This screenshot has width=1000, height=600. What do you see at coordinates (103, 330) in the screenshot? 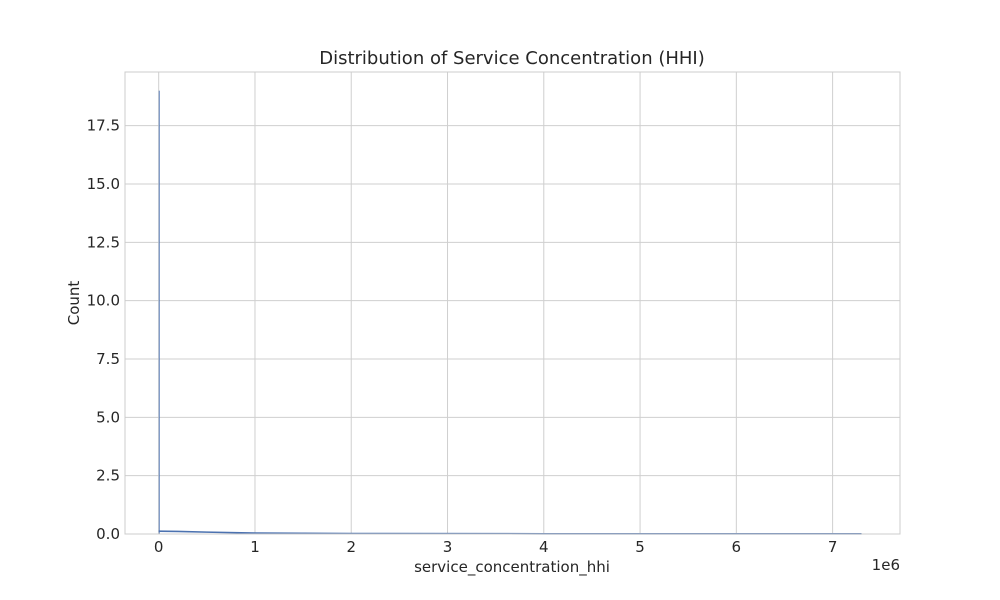
I see `y-tick-labels: 0.0 2.5 5.0 7.5 10.0 12.5 15.0 17.5` at bounding box center [103, 330].